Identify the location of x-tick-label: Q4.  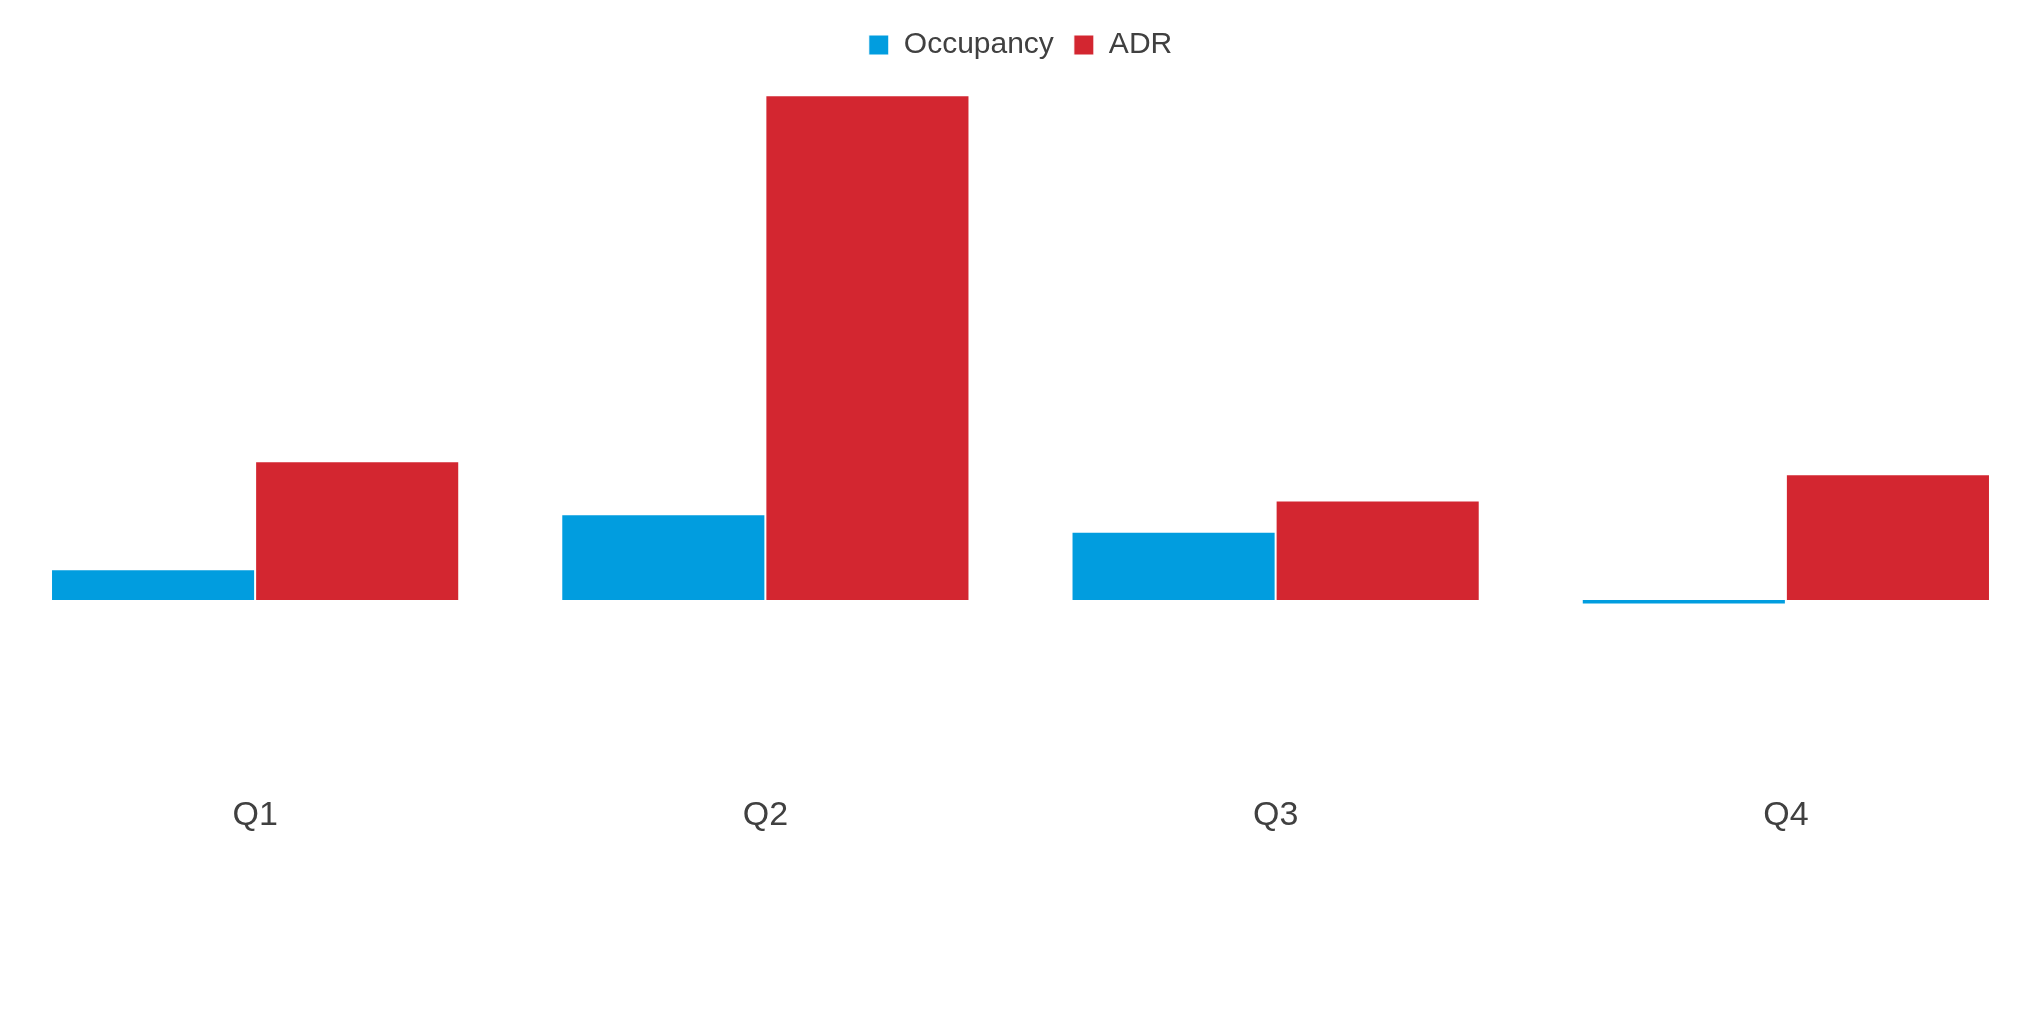
(1786, 812).